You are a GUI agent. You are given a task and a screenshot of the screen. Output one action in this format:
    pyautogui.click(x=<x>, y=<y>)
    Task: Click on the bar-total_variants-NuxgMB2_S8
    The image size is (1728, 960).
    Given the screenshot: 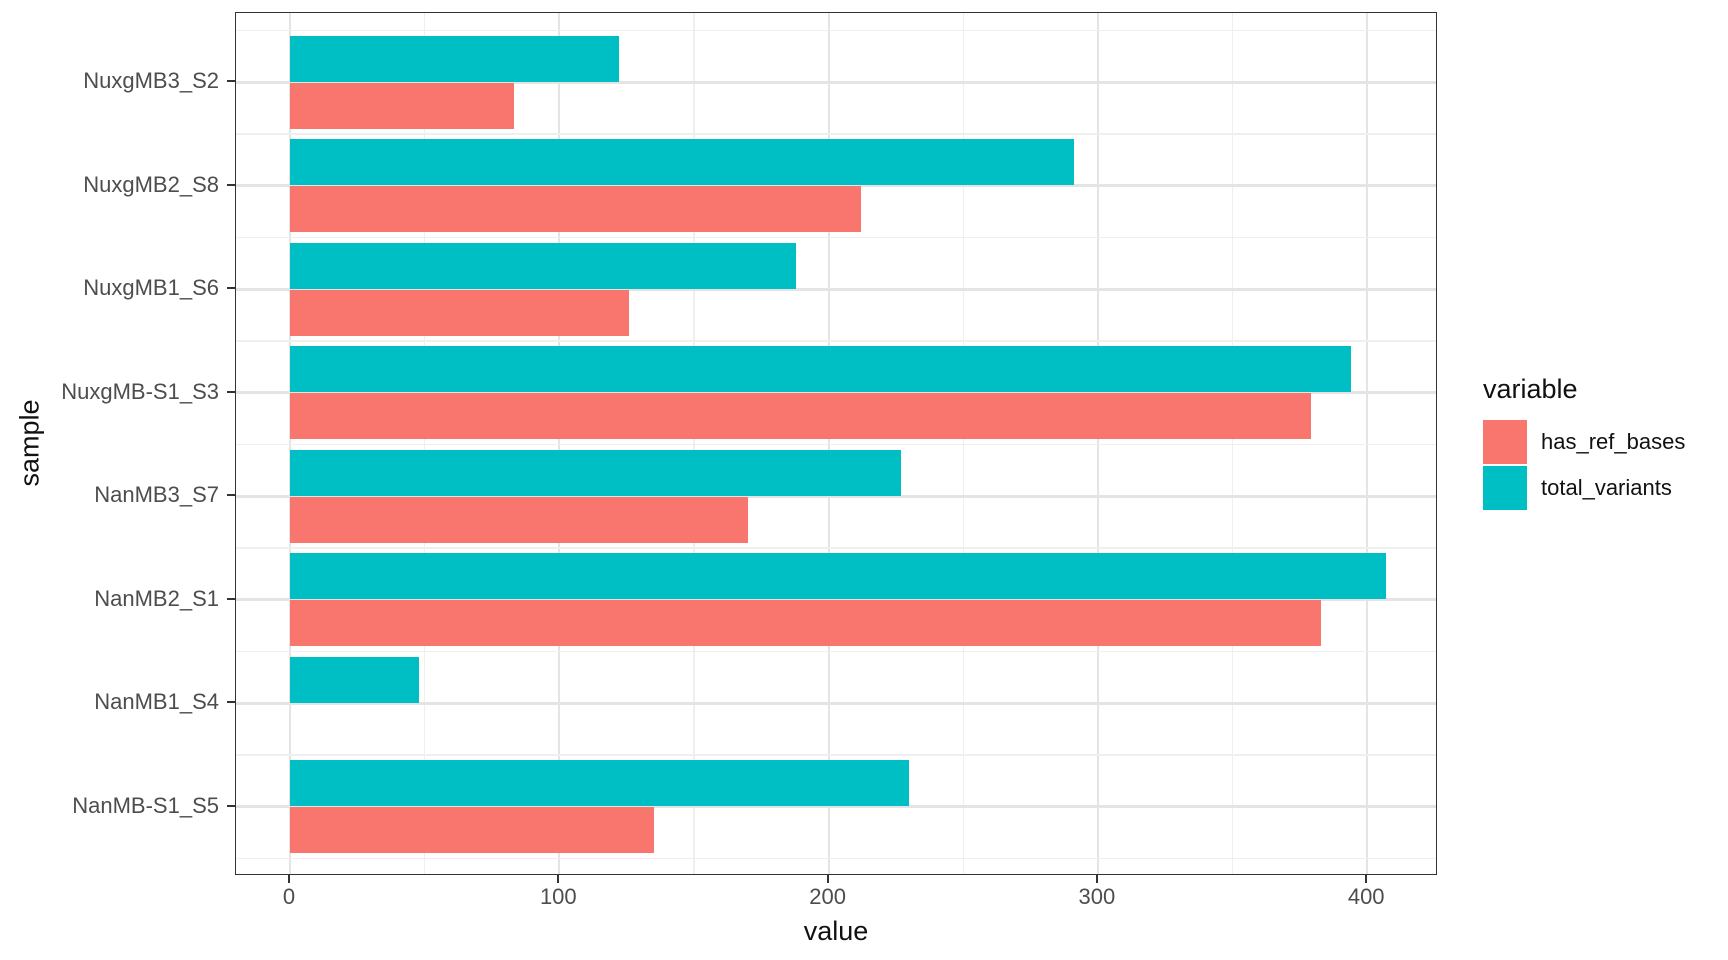 What is the action you would take?
    pyautogui.click(x=682, y=162)
    